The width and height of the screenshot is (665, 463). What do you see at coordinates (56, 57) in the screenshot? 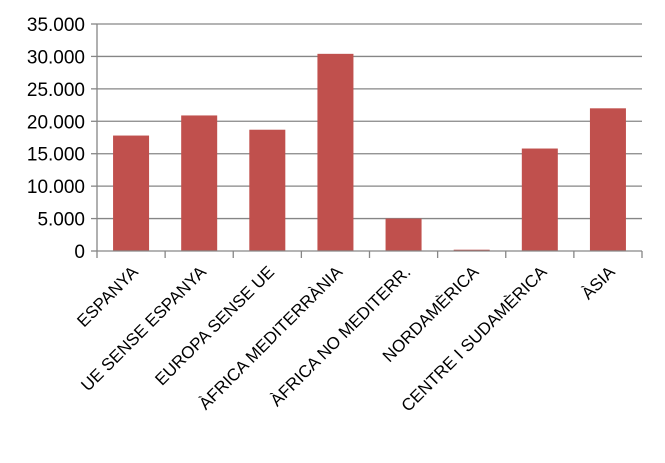
I see `y-tick-label: 30.000` at bounding box center [56, 57].